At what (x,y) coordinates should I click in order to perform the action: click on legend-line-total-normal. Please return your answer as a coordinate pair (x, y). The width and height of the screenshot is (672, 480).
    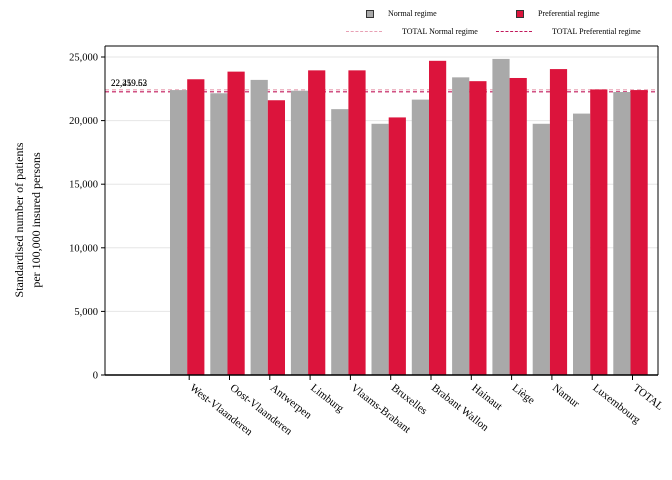
    Looking at the image, I should click on (364, 31).